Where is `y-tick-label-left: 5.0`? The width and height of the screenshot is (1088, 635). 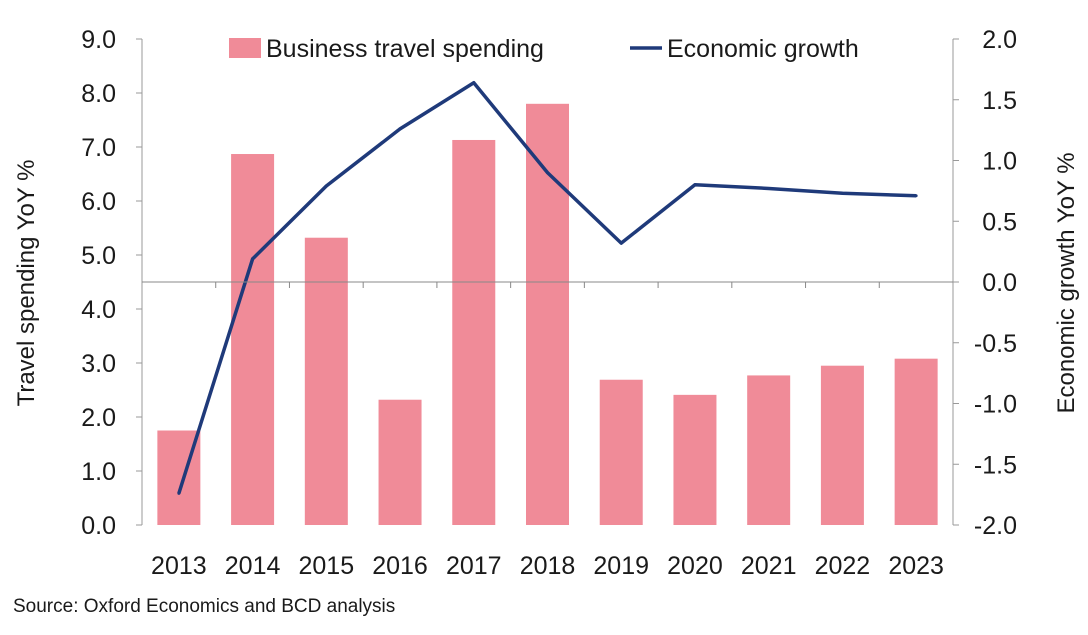 y-tick-label-left: 5.0 is located at coordinates (98, 256).